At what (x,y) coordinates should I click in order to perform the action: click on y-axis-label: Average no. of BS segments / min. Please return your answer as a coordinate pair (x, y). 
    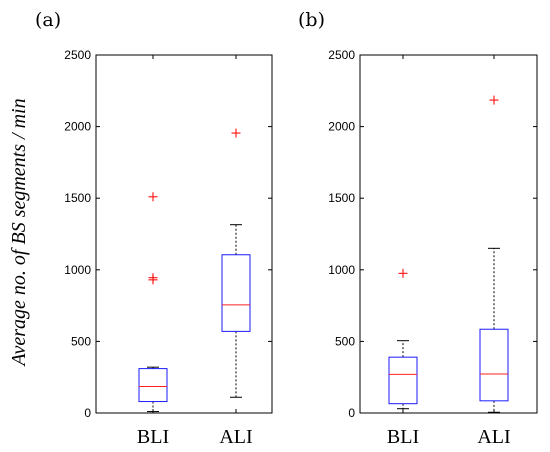
    Looking at the image, I should click on (19, 232).